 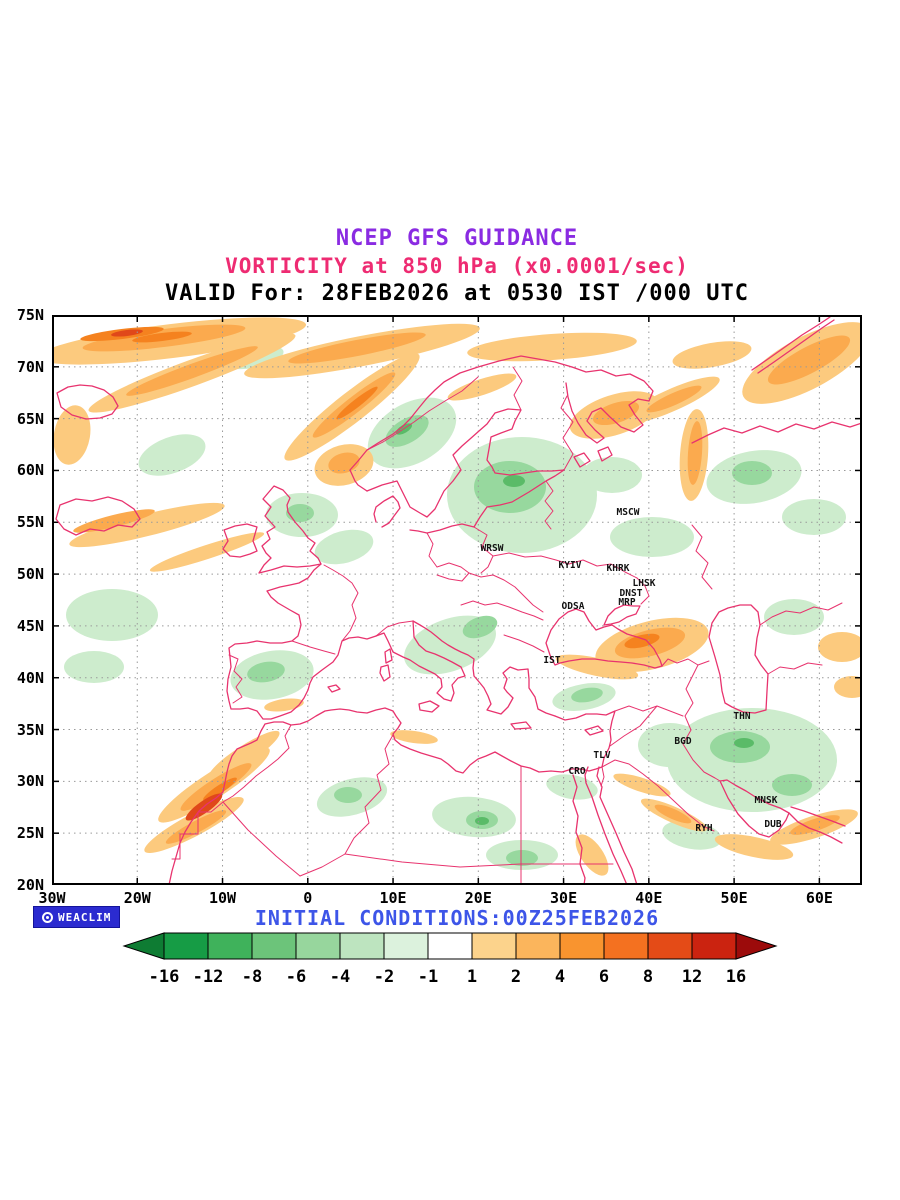 What do you see at coordinates (736, 977) in the screenshot?
I see `colorbar-tick-label: 16` at bounding box center [736, 977].